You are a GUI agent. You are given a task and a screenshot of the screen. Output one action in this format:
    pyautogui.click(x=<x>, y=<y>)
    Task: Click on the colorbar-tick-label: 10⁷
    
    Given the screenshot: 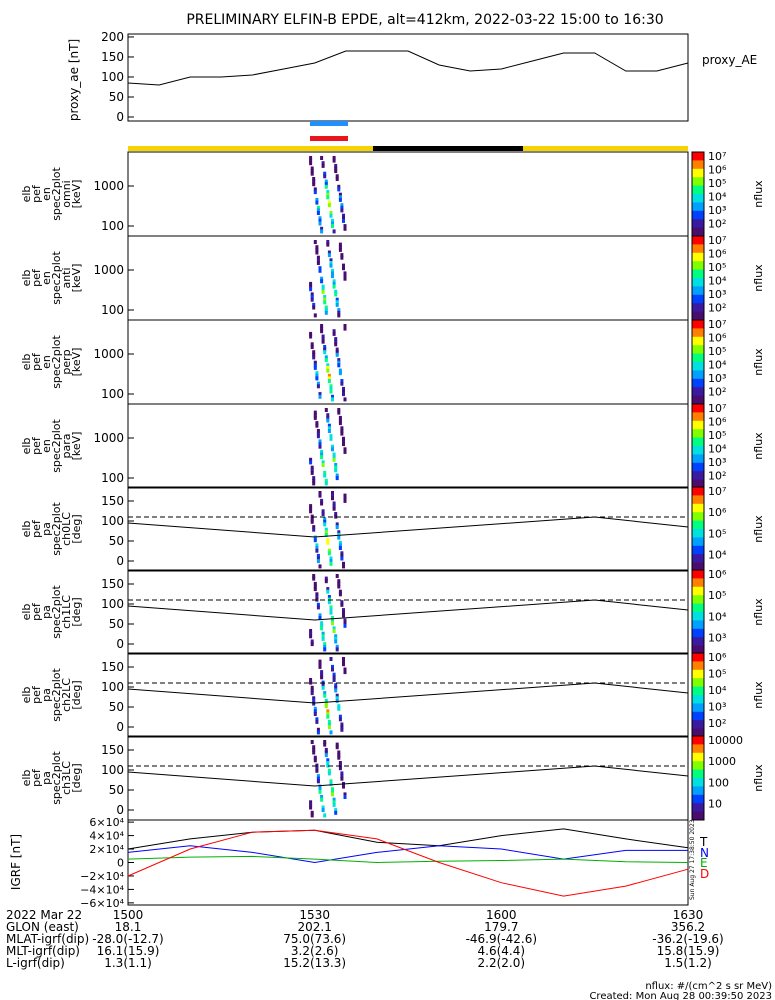 What is the action you would take?
    pyautogui.click(x=717, y=156)
    